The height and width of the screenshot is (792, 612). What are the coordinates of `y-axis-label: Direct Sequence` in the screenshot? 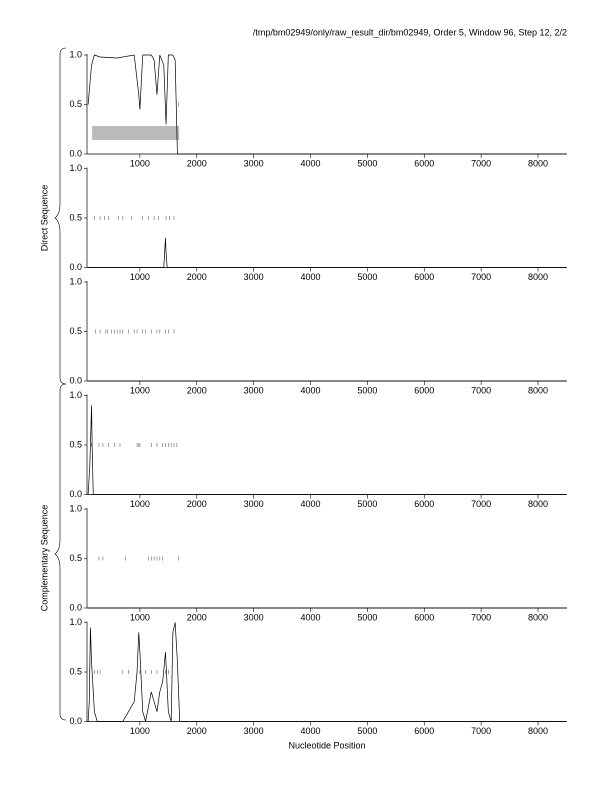 It's located at (44, 218).